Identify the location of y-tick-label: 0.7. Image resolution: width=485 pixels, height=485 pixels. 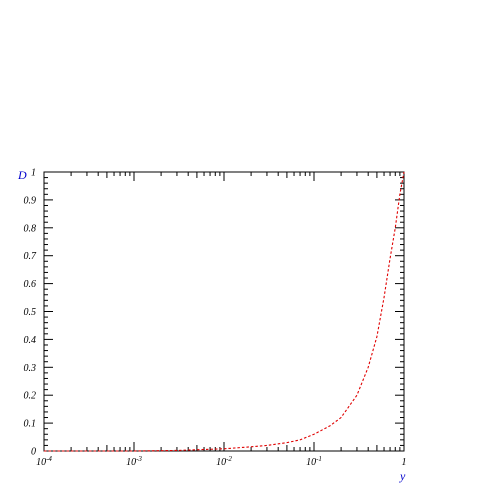
(31, 256).